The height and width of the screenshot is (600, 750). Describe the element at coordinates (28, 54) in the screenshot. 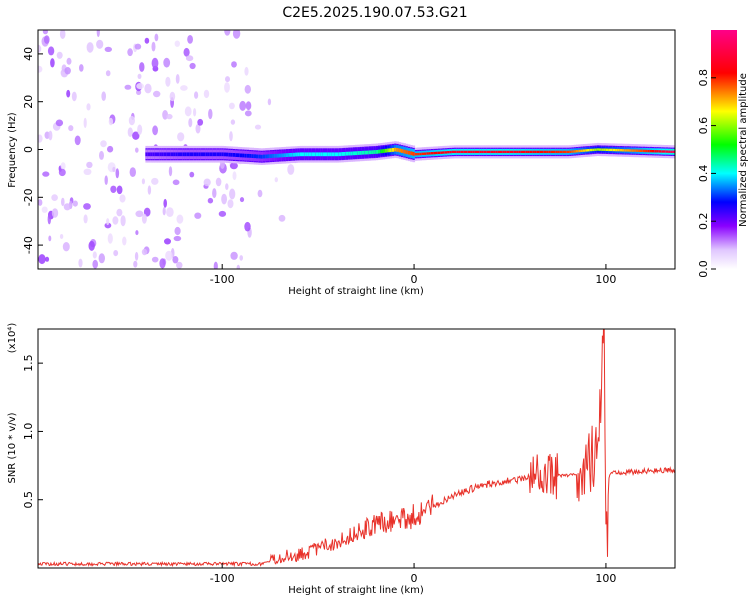

I see `y-tick-label: 40` at that location.